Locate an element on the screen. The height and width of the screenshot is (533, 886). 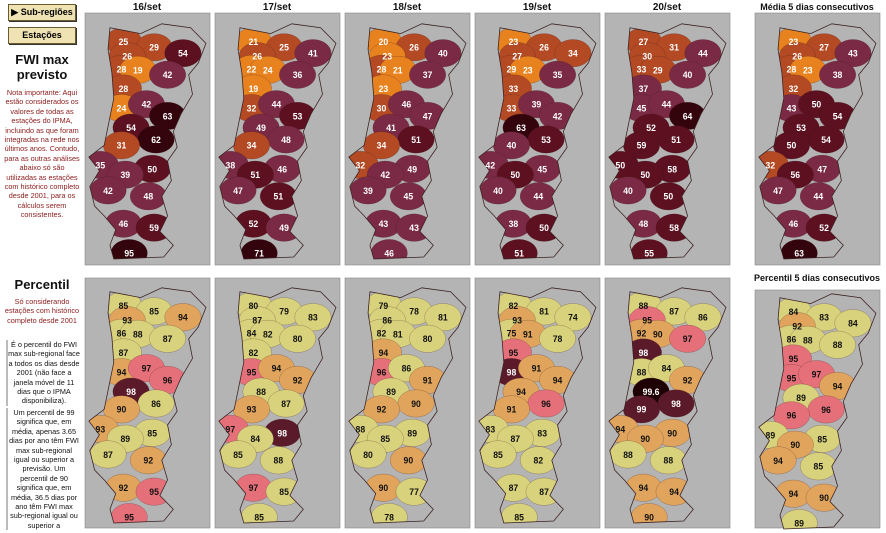
button: Estações is located at coordinates (42, 35).